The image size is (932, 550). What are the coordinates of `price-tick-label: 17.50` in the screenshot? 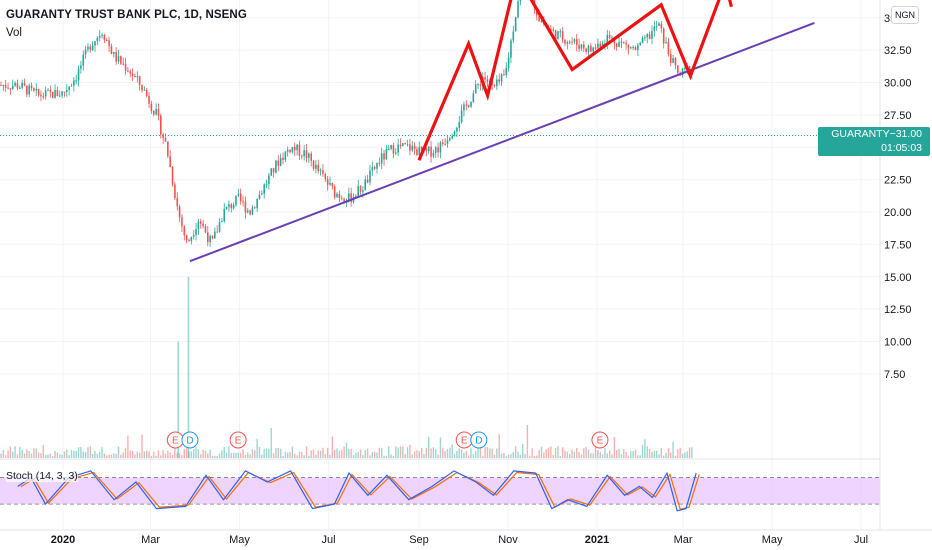 It's located at (898, 245).